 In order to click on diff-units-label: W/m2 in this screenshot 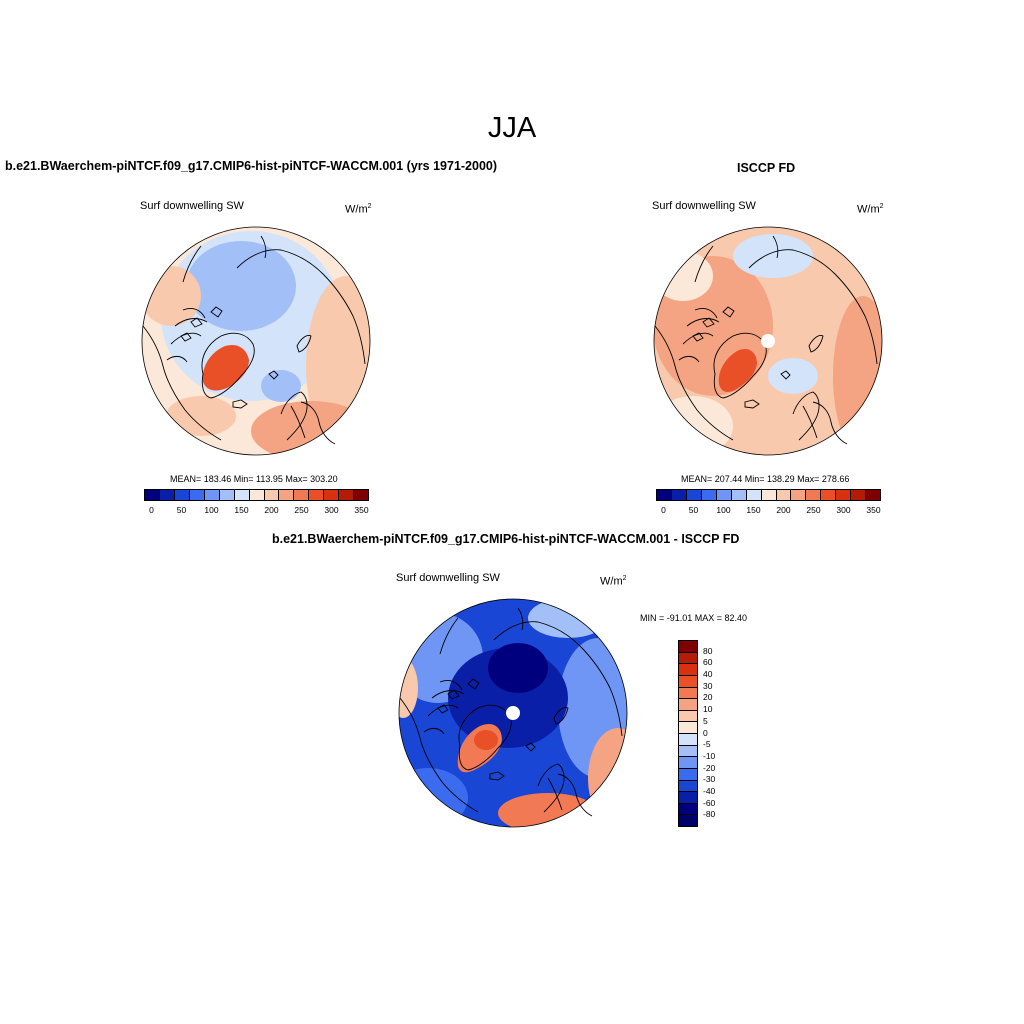, I will do `click(613, 581)`.